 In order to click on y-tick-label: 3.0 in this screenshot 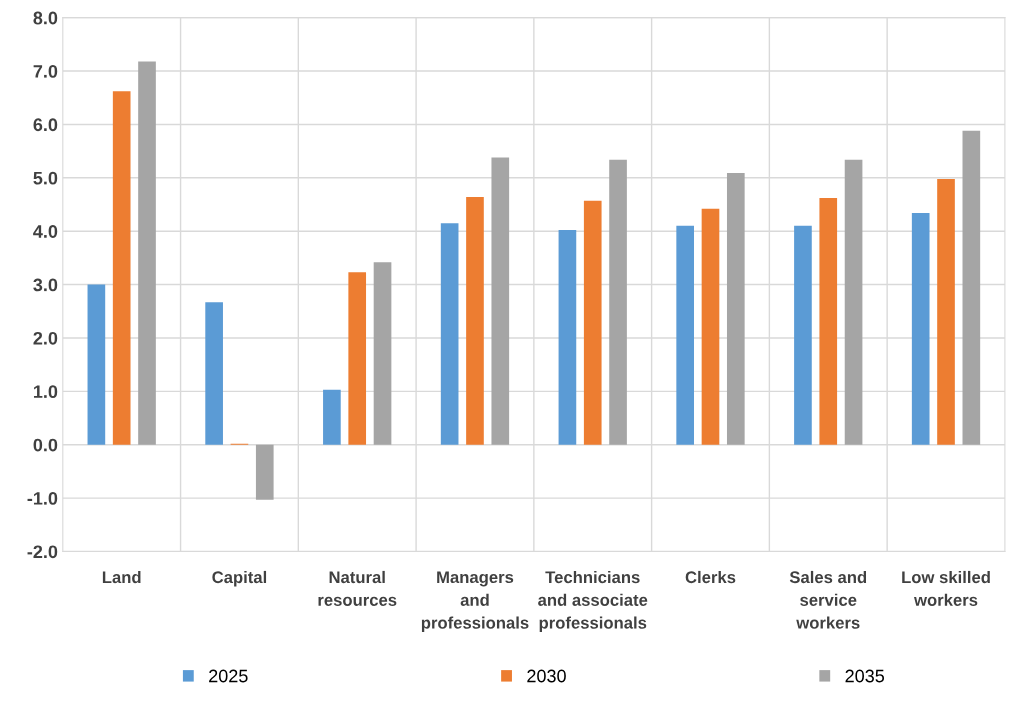, I will do `click(45, 285)`.